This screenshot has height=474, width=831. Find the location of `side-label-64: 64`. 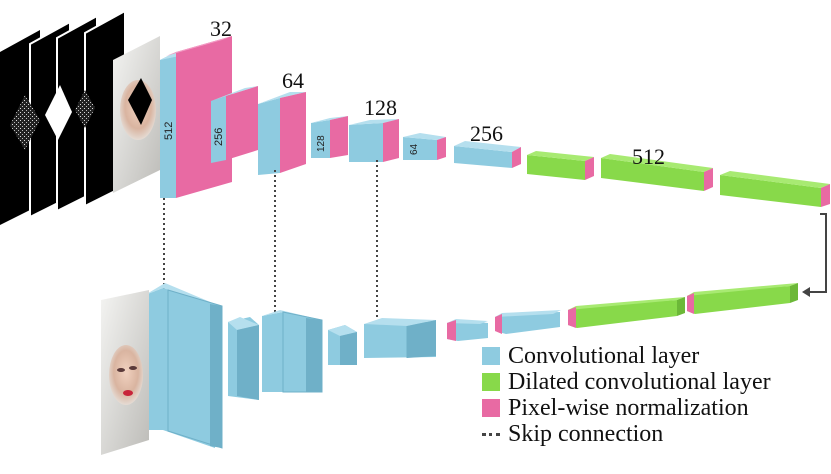

side-label-64: 64 is located at coordinates (414, 149).